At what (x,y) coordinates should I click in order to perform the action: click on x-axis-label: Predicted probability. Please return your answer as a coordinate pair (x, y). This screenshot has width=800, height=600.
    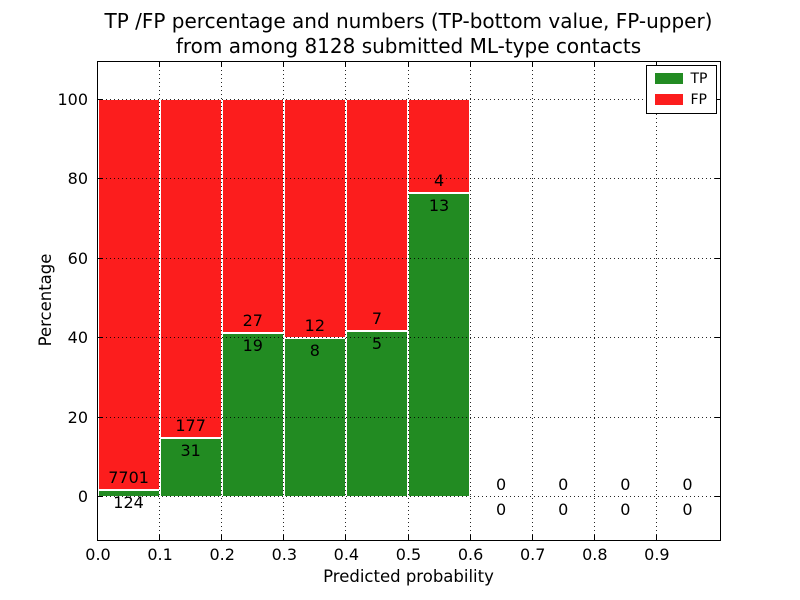
    Looking at the image, I should click on (408, 576).